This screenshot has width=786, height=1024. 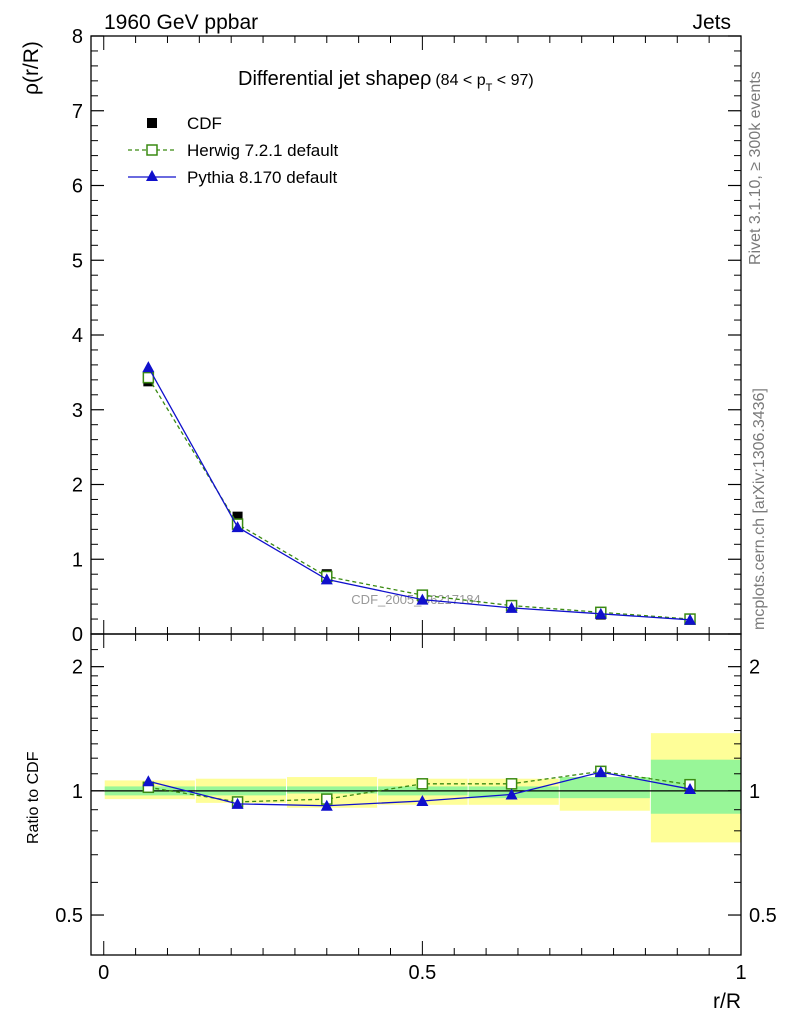 What do you see at coordinates (77, 560) in the screenshot?
I see `y-tick-label: 1` at bounding box center [77, 560].